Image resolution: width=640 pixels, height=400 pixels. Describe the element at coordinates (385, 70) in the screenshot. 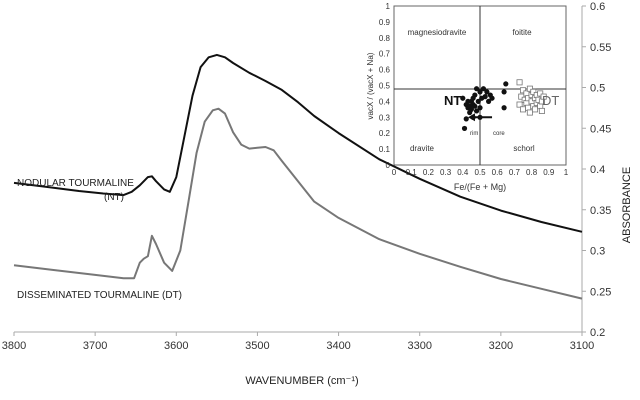

I see `inset-y-tick-label: 0.6` at that location.